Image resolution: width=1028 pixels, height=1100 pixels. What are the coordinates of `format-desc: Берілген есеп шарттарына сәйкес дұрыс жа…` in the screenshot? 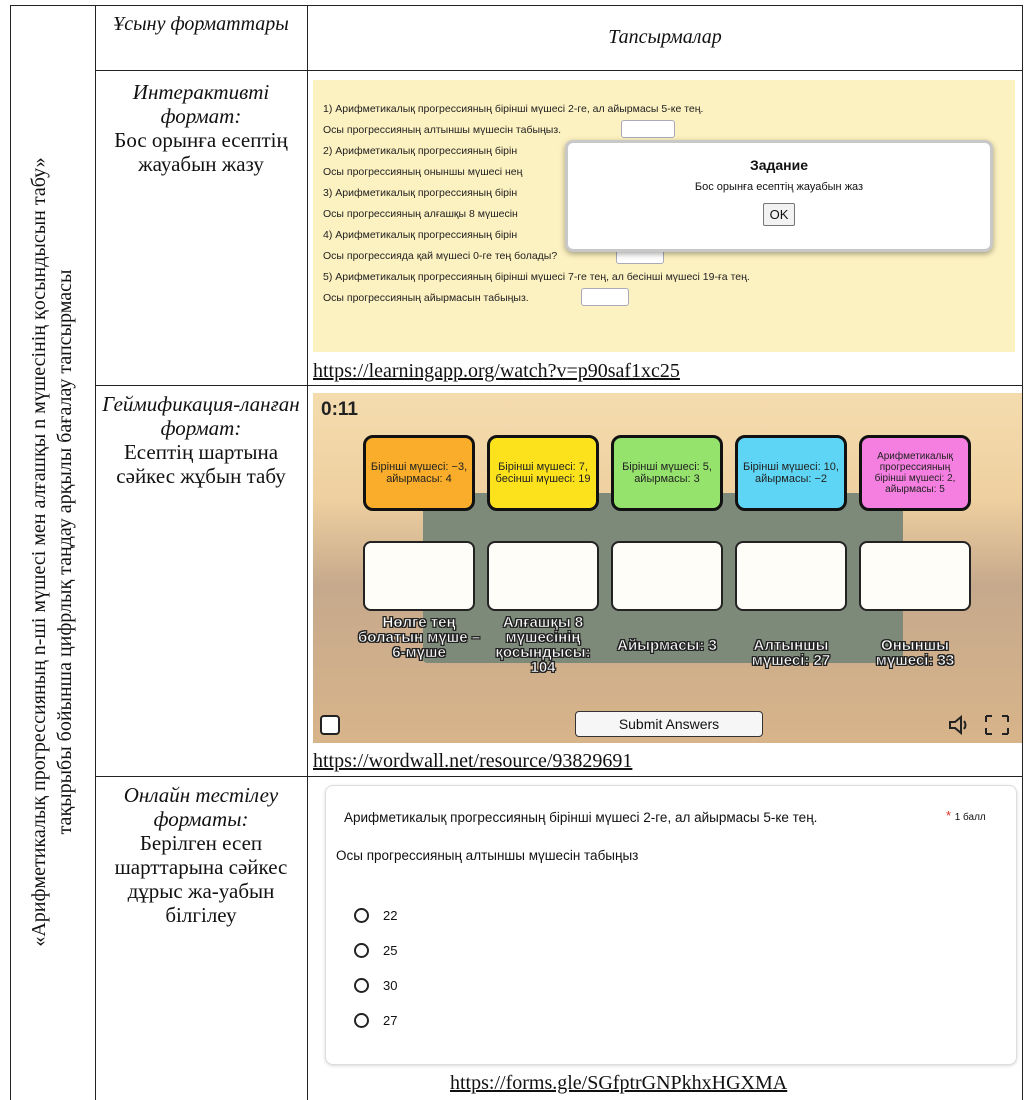 It's located at (201, 879).